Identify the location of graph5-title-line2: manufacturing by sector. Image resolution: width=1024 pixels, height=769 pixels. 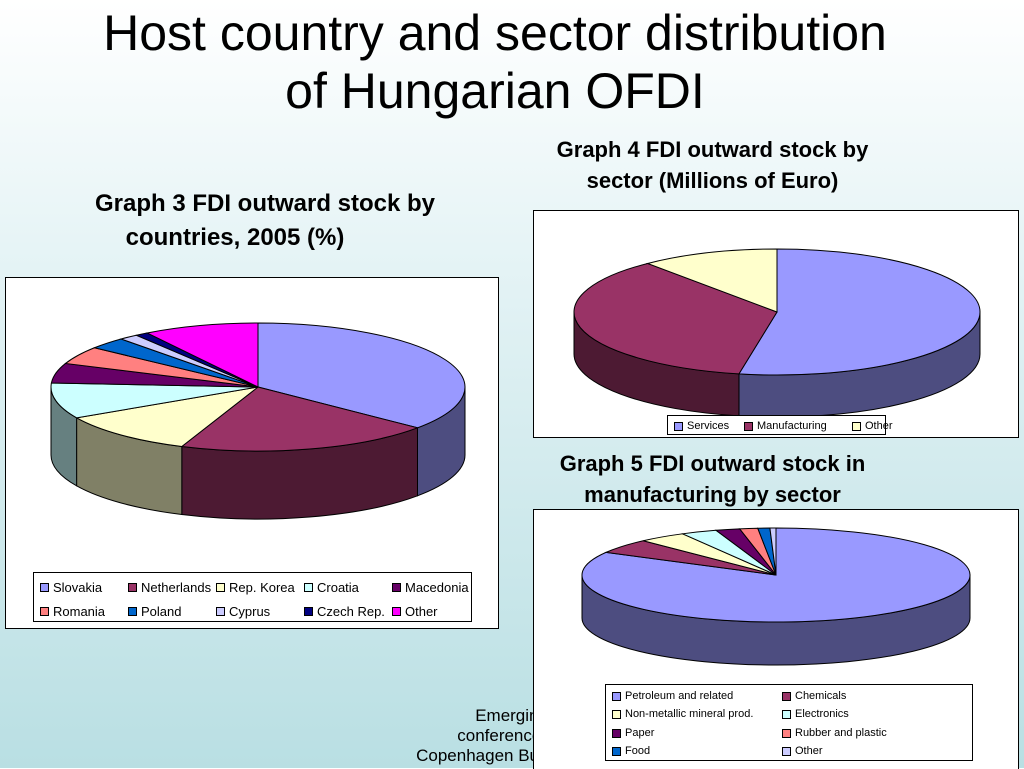
(712, 494).